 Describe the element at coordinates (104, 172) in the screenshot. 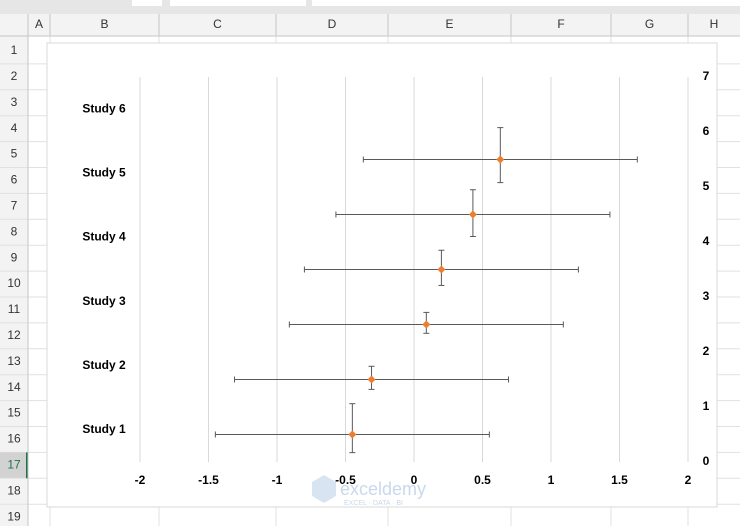

I see `category-label: Study 5` at that location.